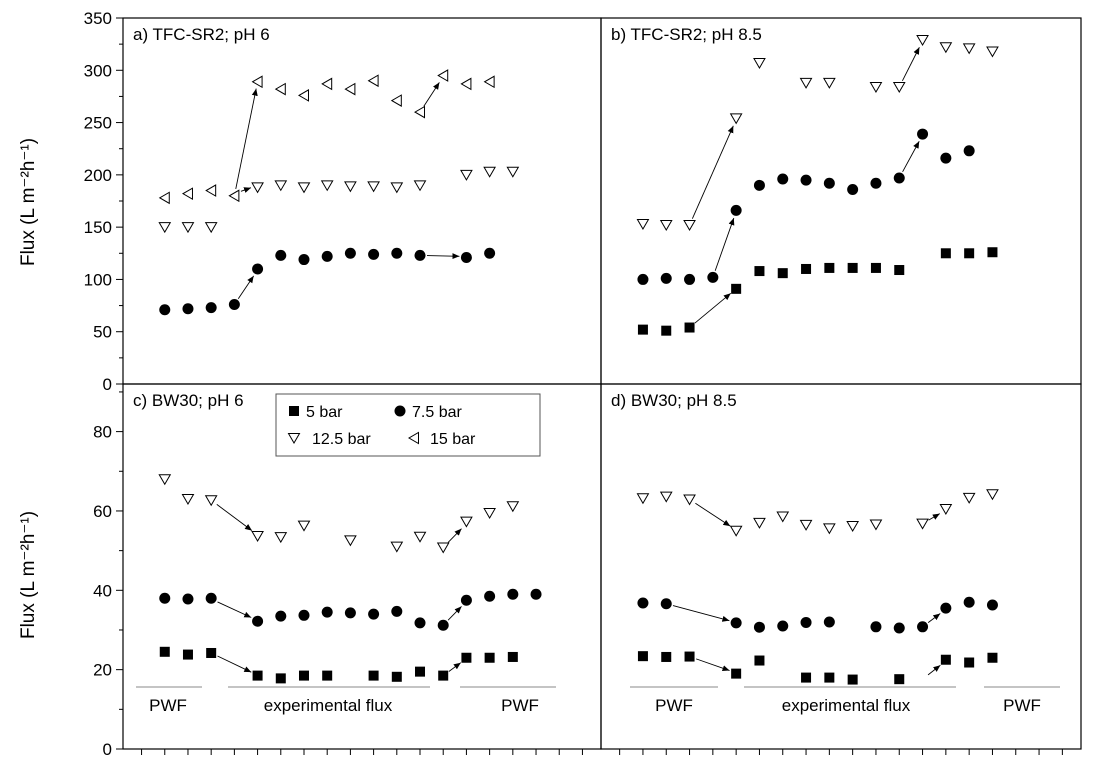 This screenshot has height=760, width=1094. What do you see at coordinates (817, 133) in the screenshot?
I see `series-12-5-bar` at bounding box center [817, 133].